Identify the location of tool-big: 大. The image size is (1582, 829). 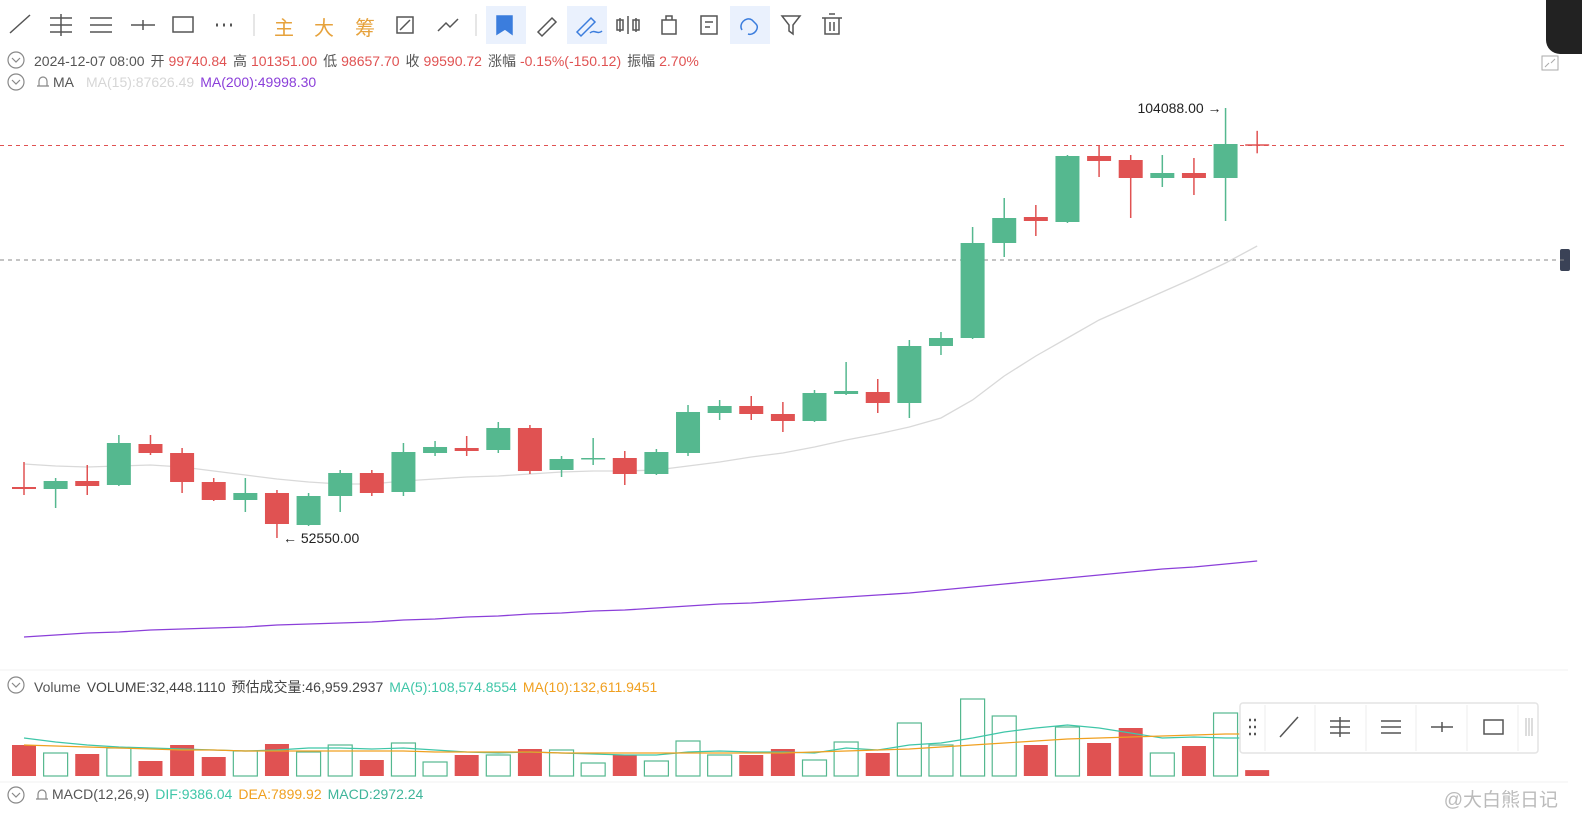
(324, 29).